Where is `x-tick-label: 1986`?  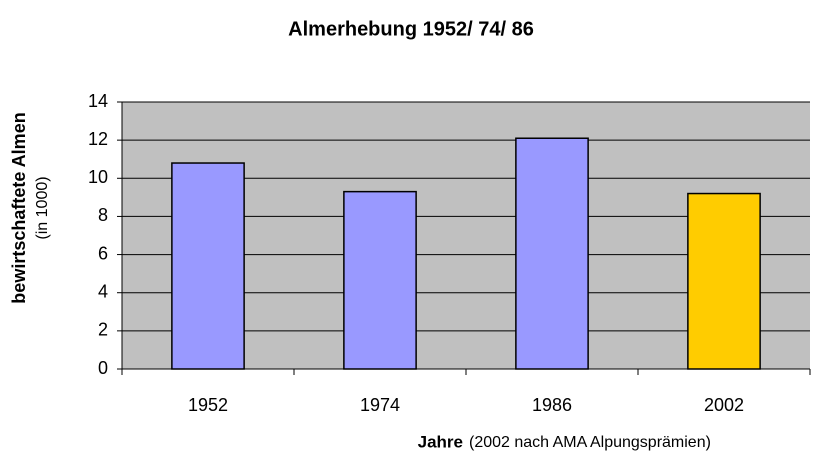 x-tick-label: 1986 is located at coordinates (552, 405).